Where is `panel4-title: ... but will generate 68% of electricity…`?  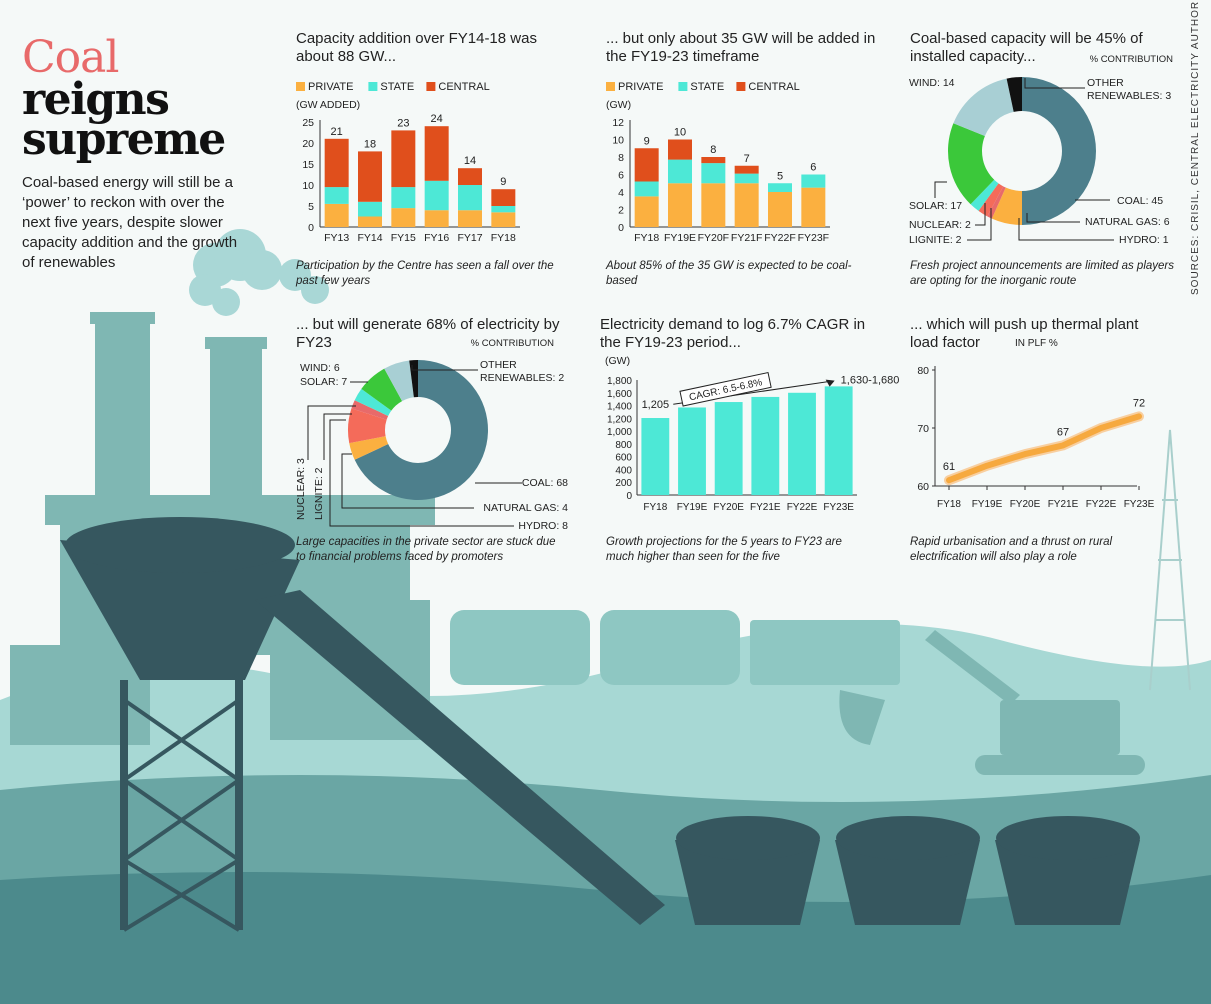 panel4-title: ... but will generate 68% of electricity… is located at coordinates (428, 333).